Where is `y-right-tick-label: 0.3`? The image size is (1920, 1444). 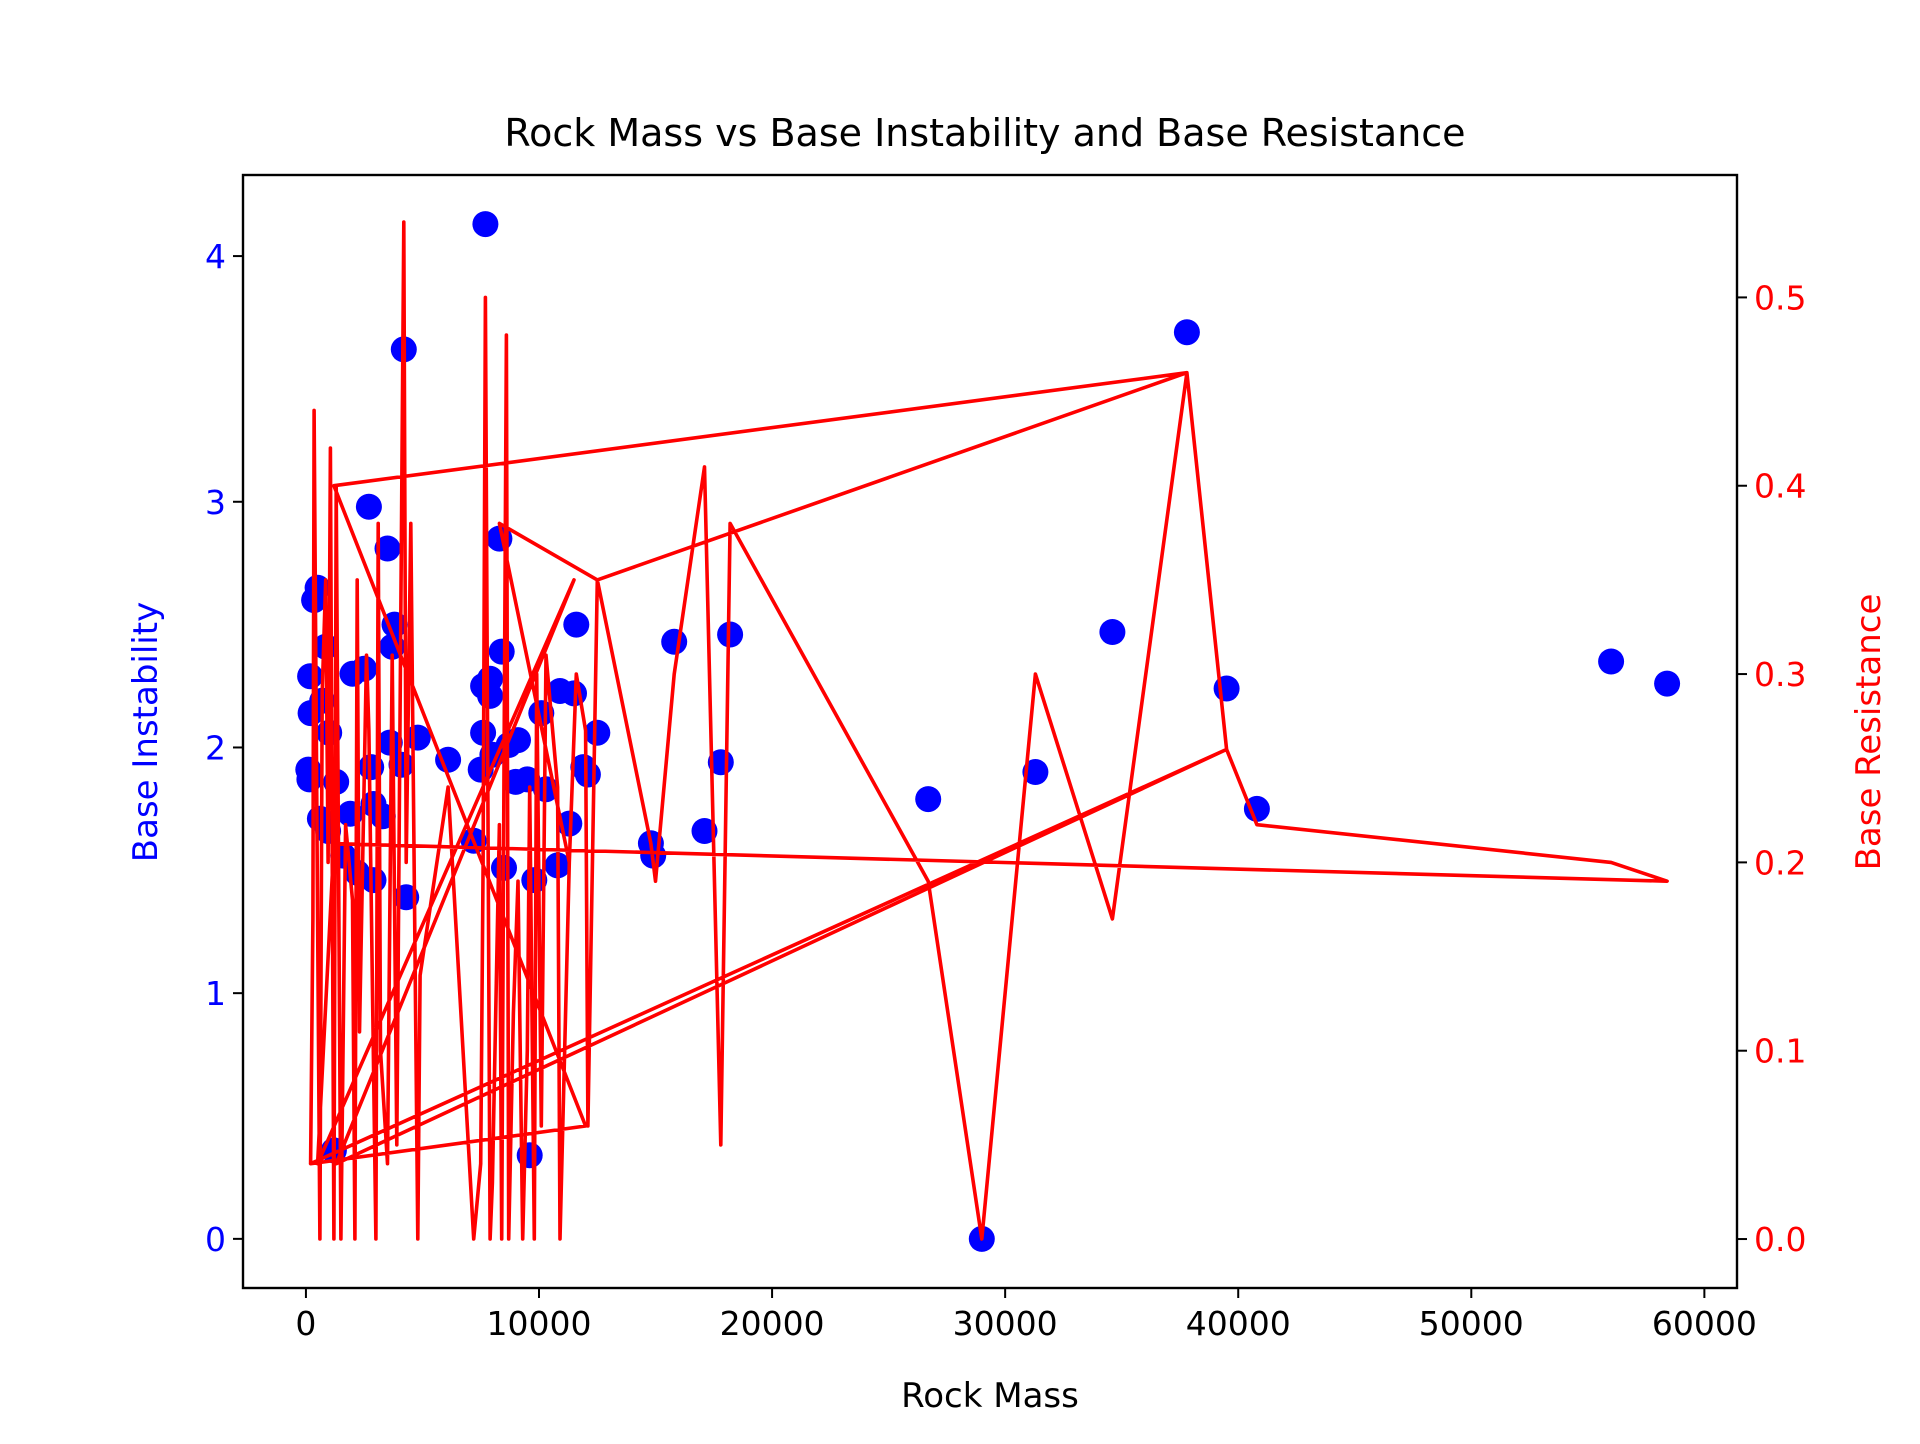 y-right-tick-label: 0.3 is located at coordinates (1780, 674).